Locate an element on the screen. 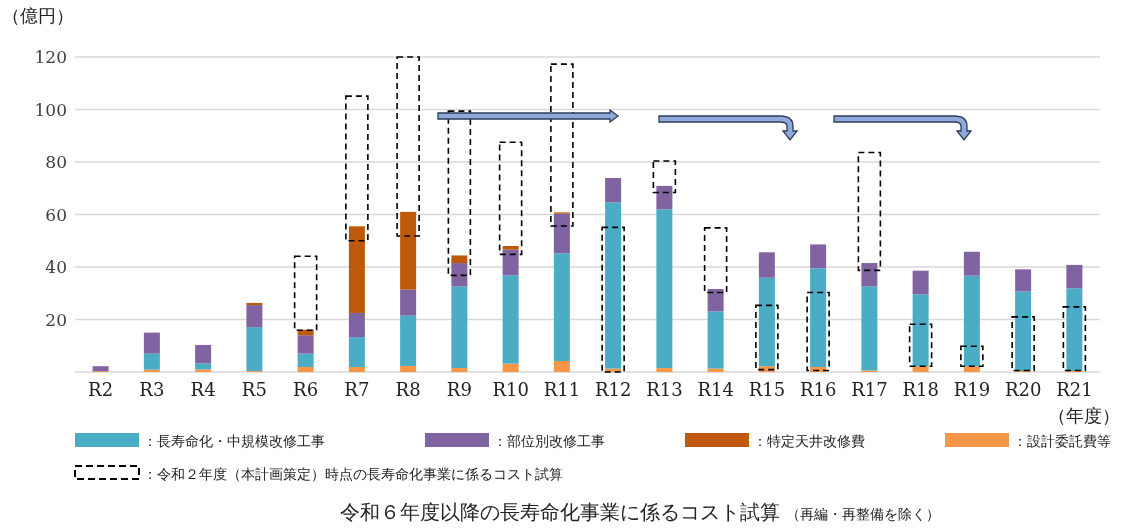 This screenshot has height=528, width=1147. legend-label: ：部位別改修工事 is located at coordinates (549, 441).